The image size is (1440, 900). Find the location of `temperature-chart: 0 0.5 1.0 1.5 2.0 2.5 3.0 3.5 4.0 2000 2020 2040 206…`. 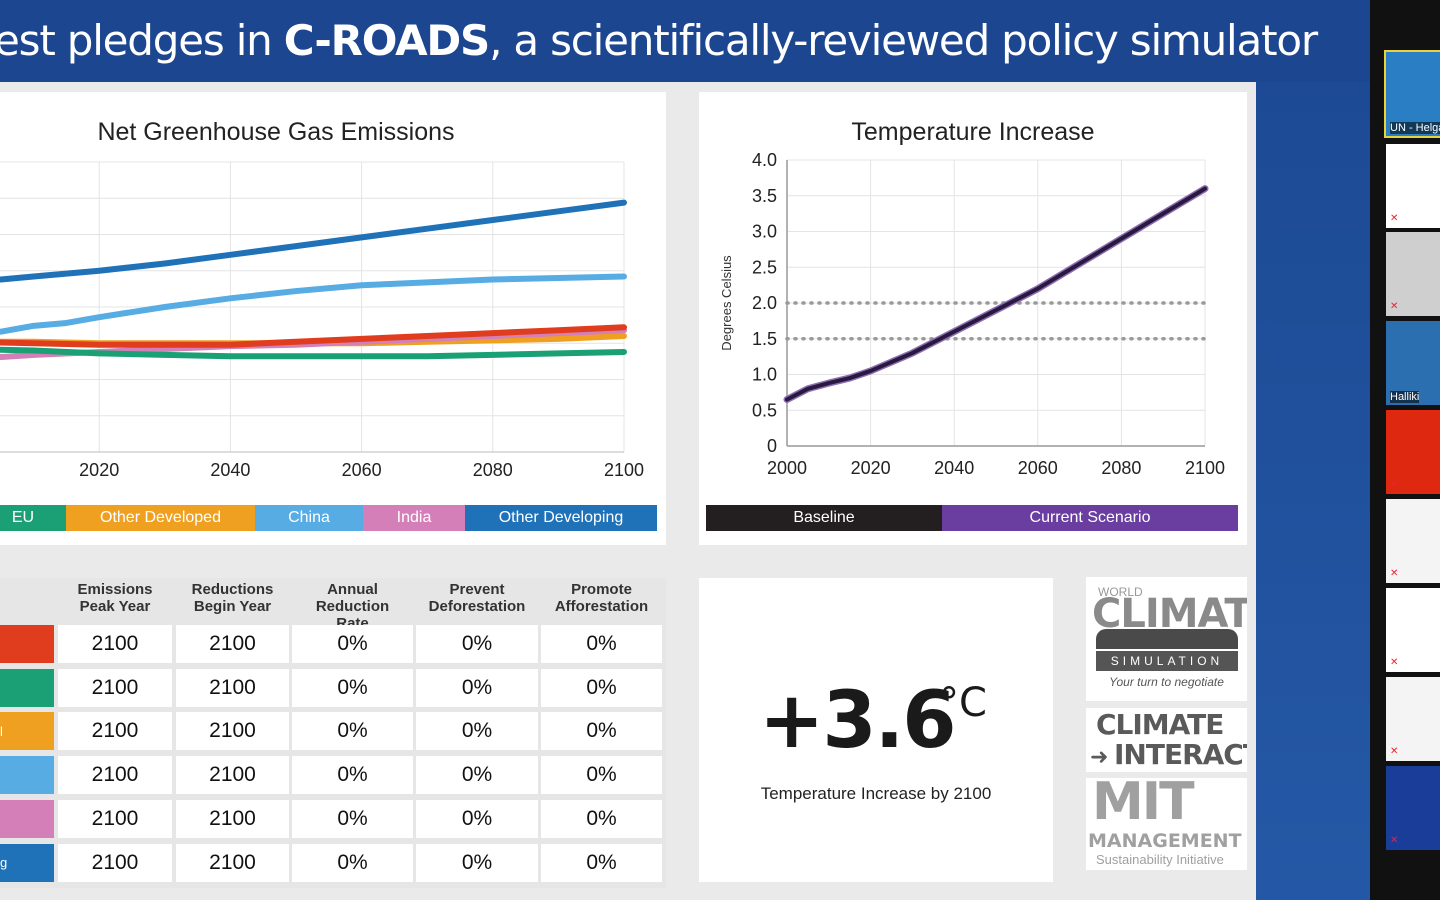

temperature-chart: 0 0.5 1.0 1.5 2.0 2.5 3.0 3.5 4.0 2000 2020 2040 206… is located at coordinates (972, 314).